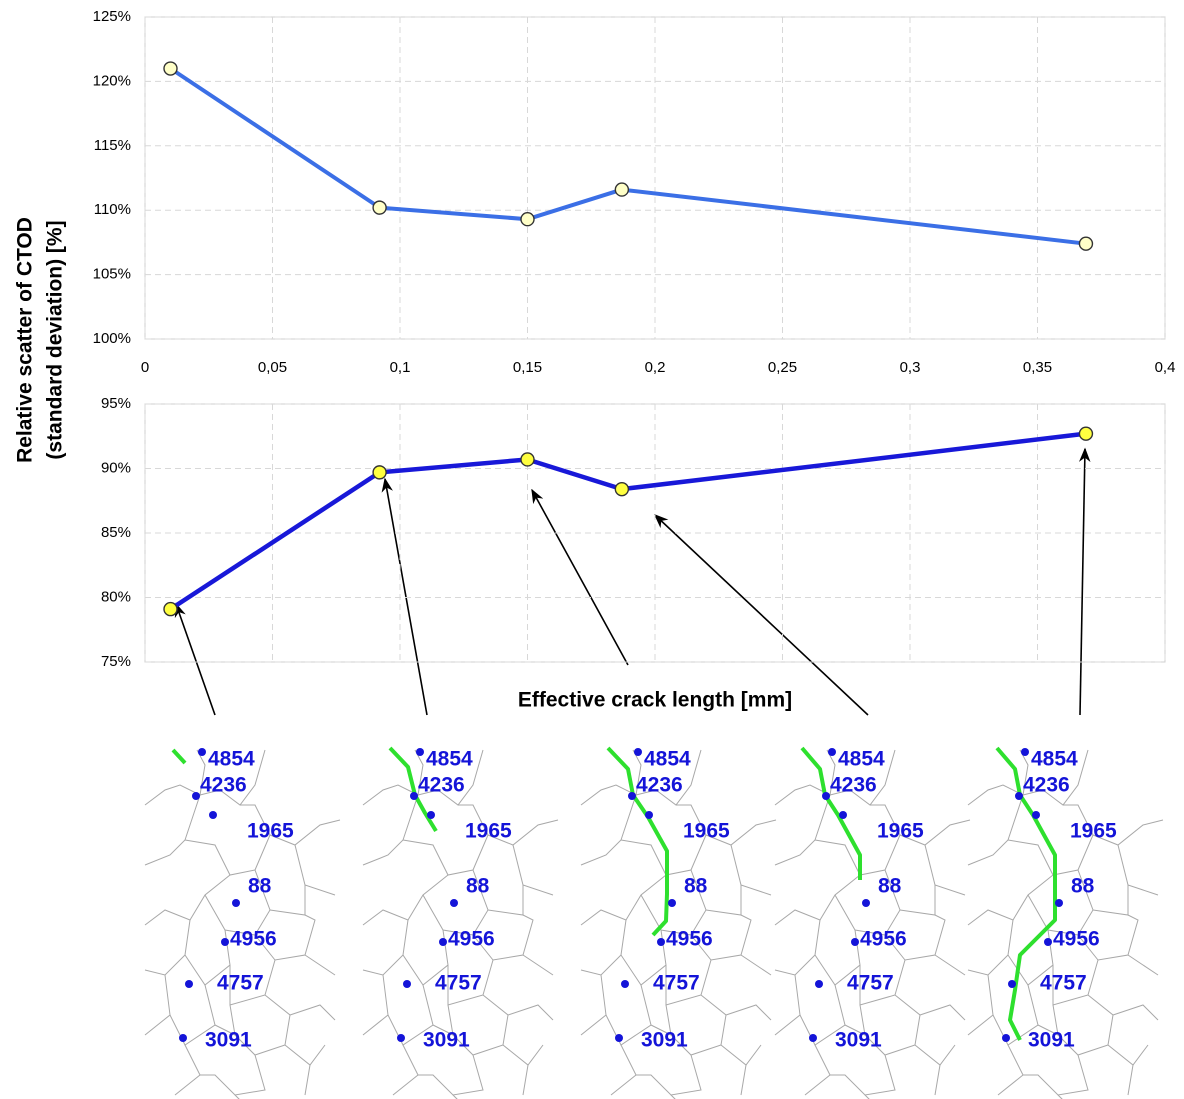 The image size is (1184, 1099). Describe the element at coordinates (628, 156) in the screenshot. I see `series-line` at that location.